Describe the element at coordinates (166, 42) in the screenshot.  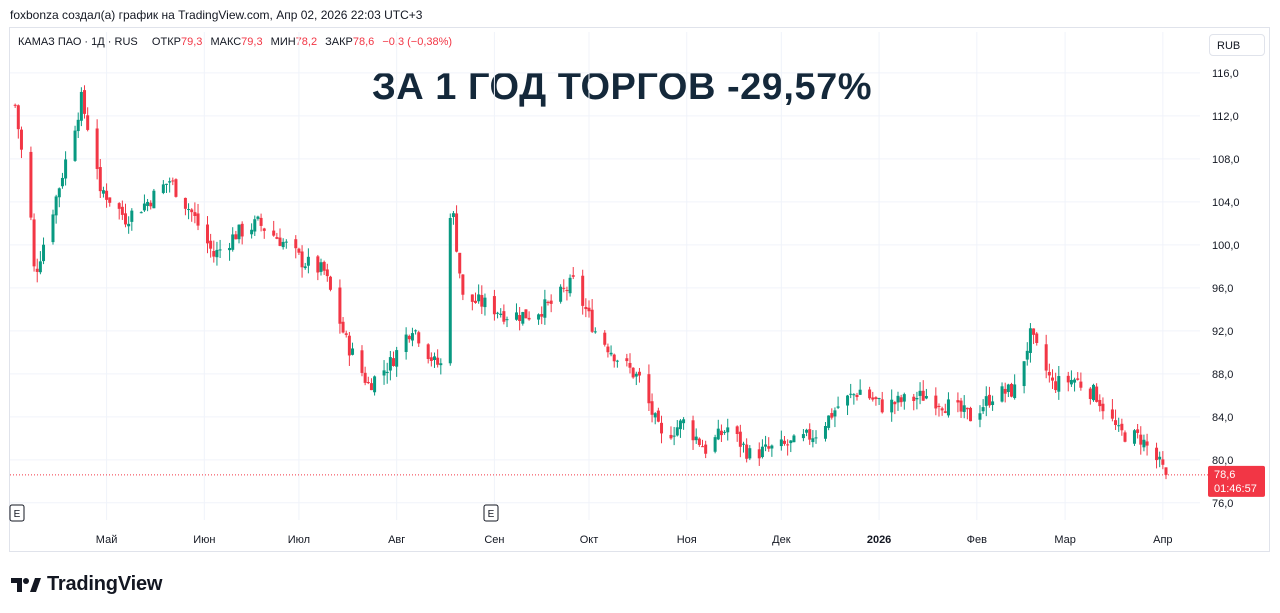
I see `open-label: ОТКР` at that location.